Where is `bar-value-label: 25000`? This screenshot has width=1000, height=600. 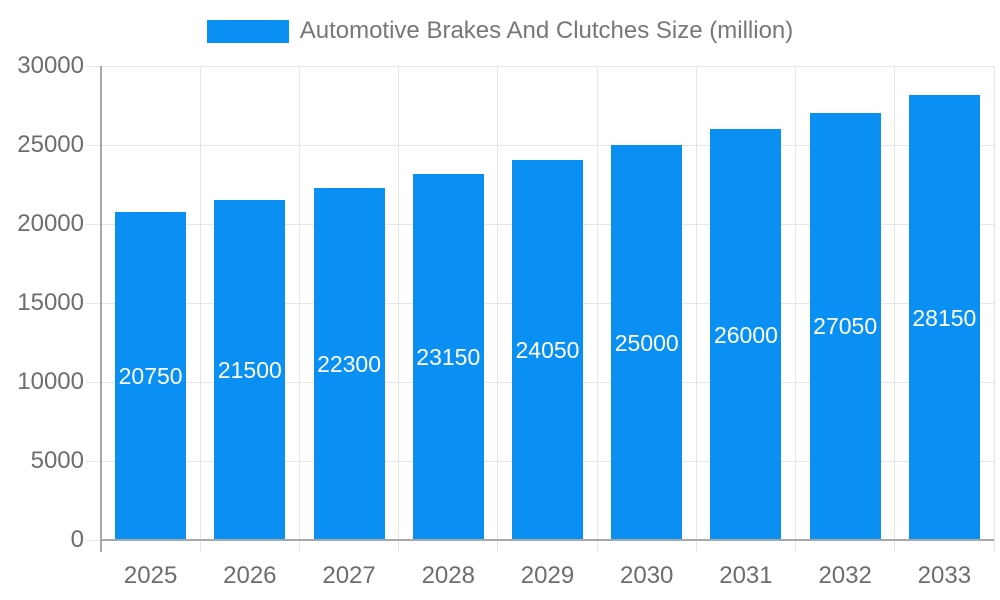 bar-value-label: 25000 is located at coordinates (646, 342).